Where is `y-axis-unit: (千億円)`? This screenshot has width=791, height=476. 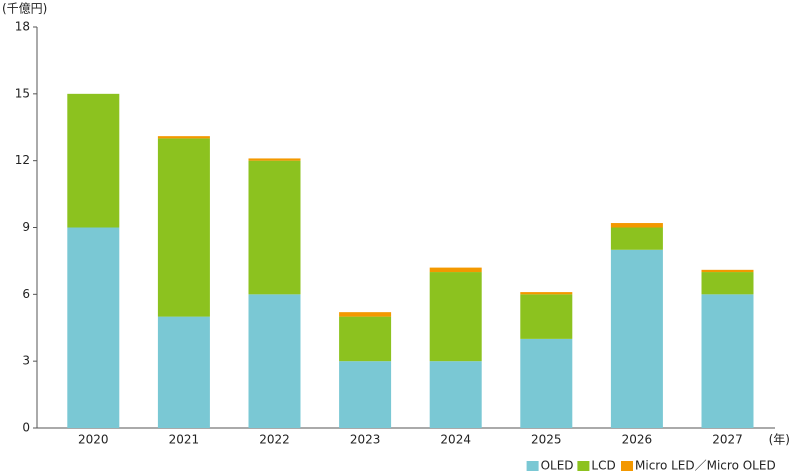
y-axis-unit: (千億円) is located at coordinates (24, 9).